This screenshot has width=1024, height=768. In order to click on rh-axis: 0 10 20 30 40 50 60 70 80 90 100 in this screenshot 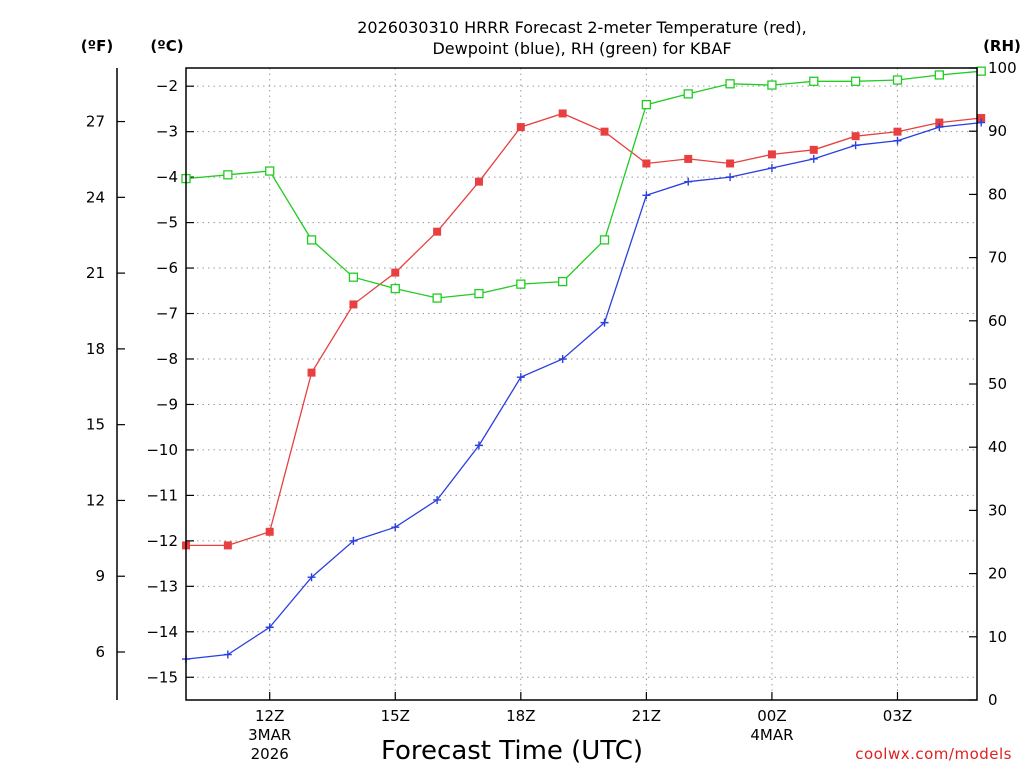, I will do `click(993, 384)`.